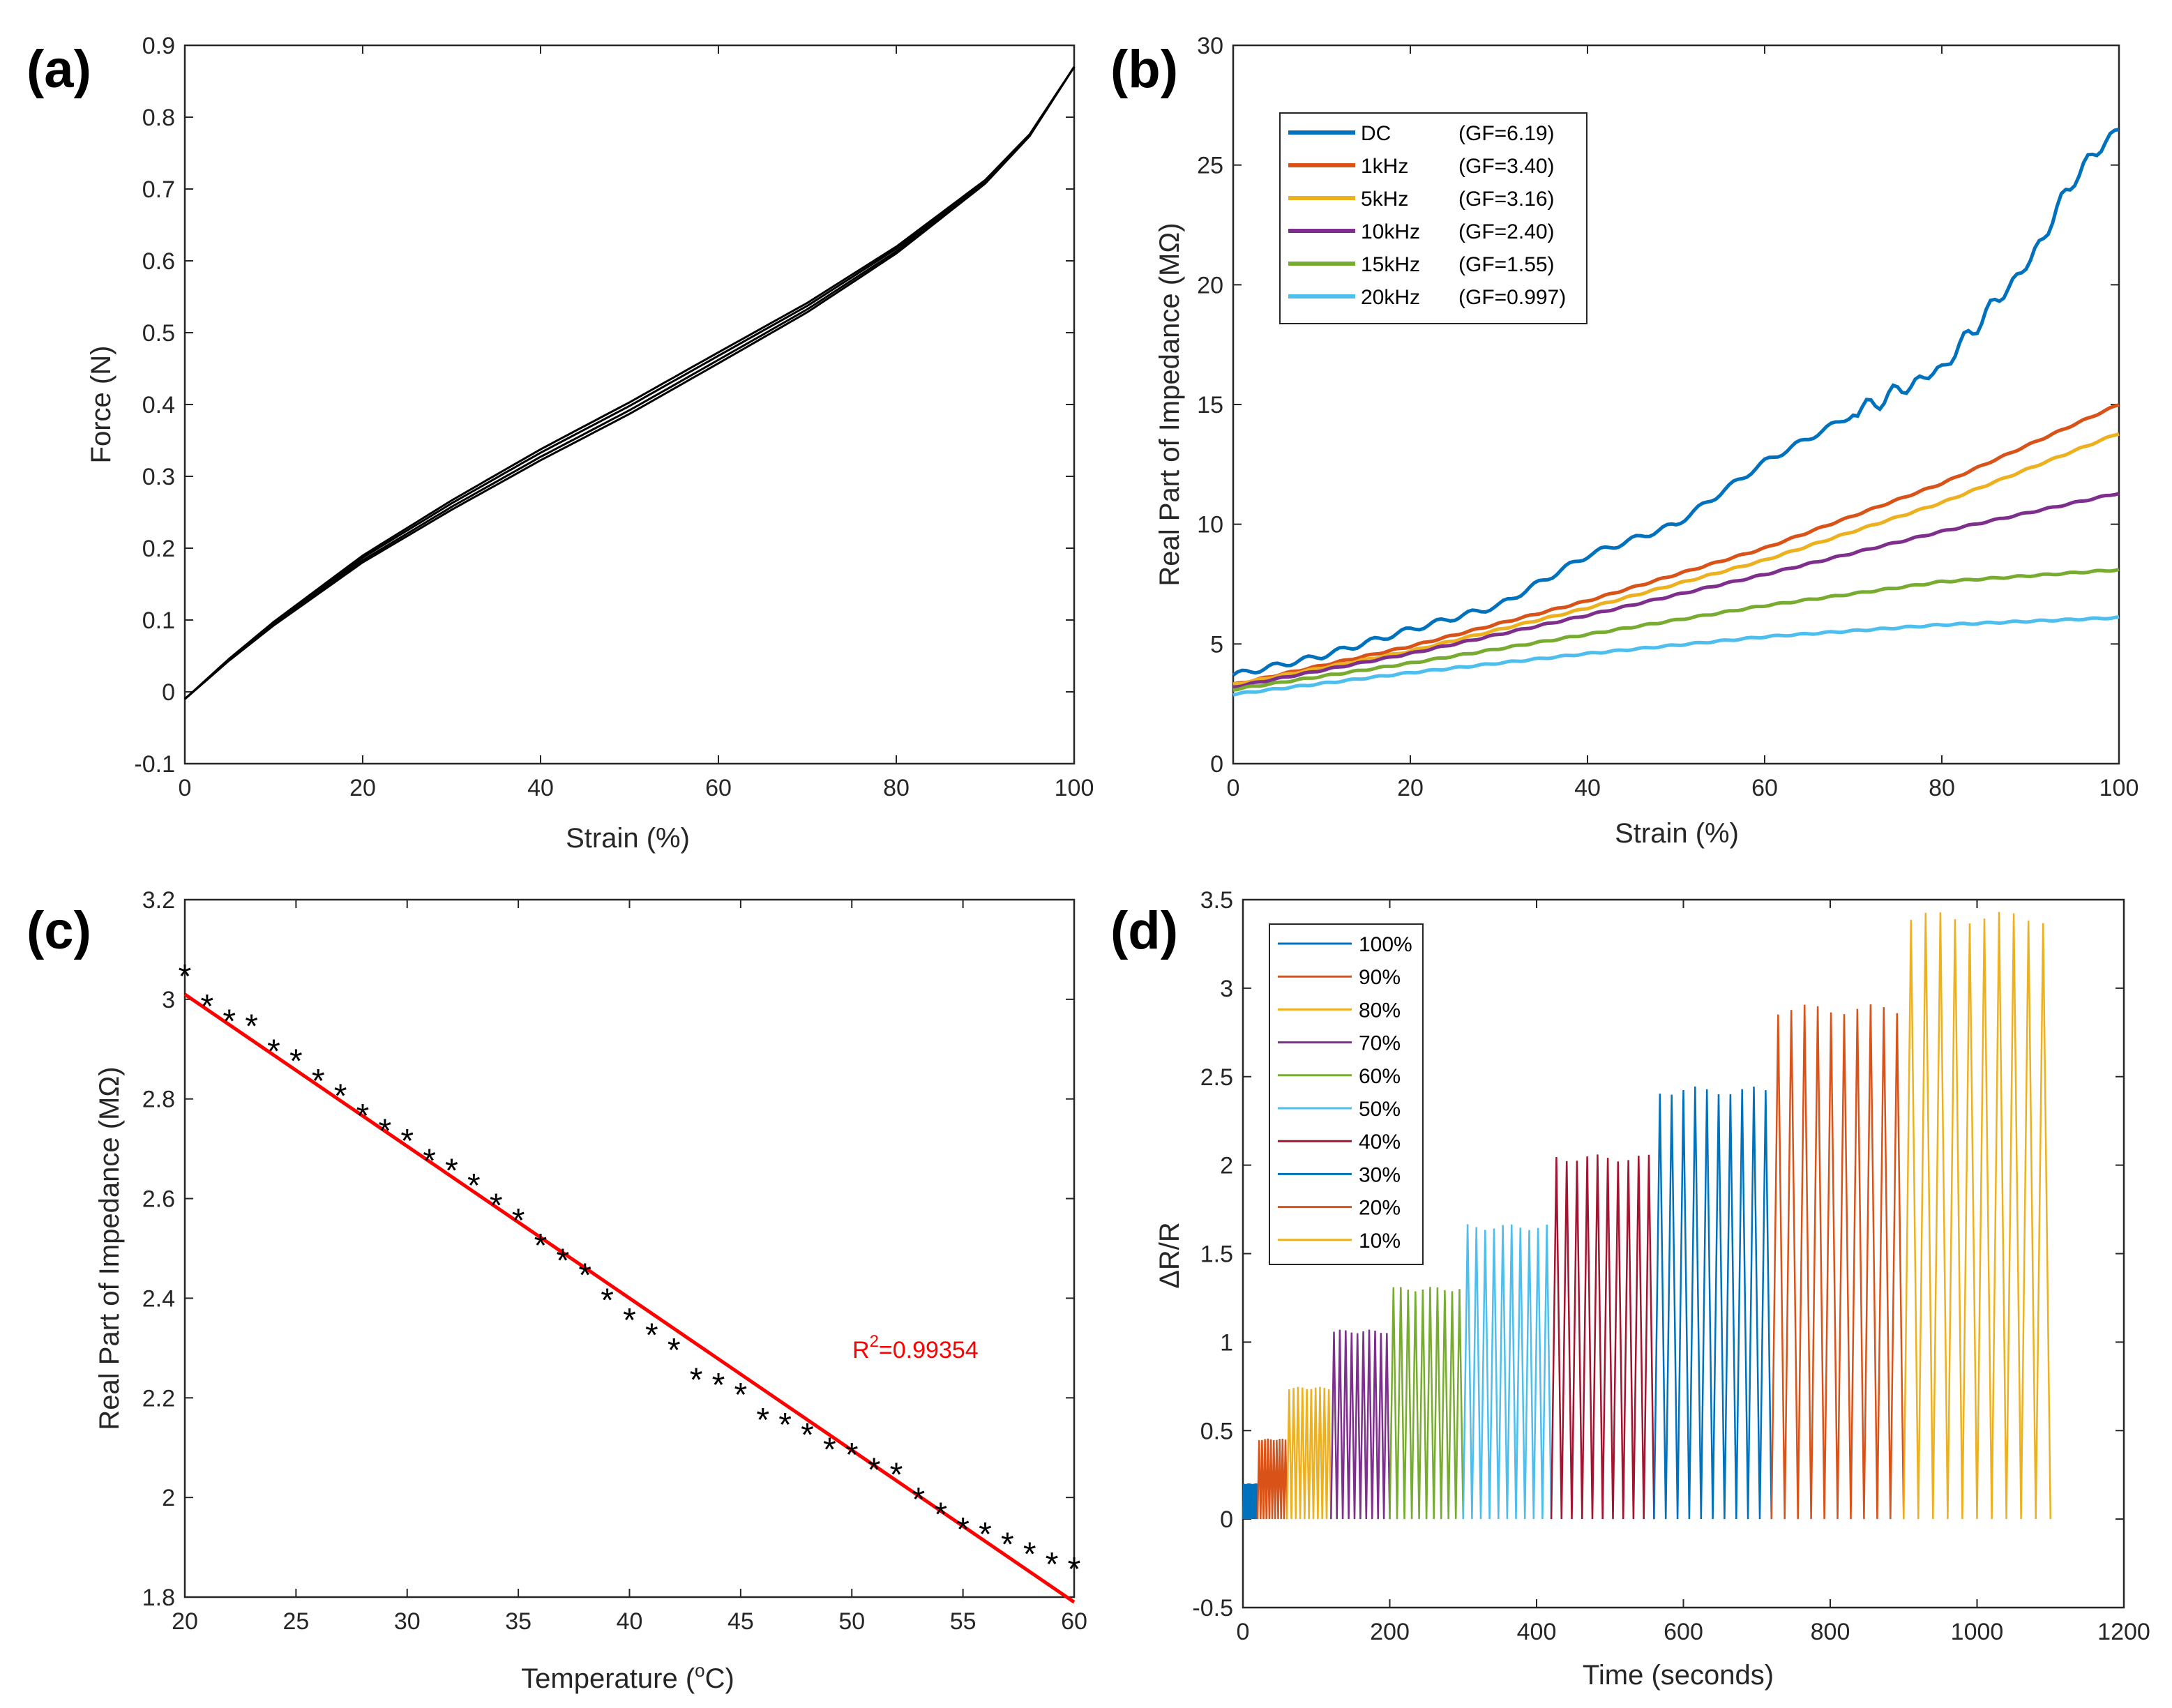 The height and width of the screenshot is (1708, 2172). I want to click on panel-label-c: (c), so click(59, 931).